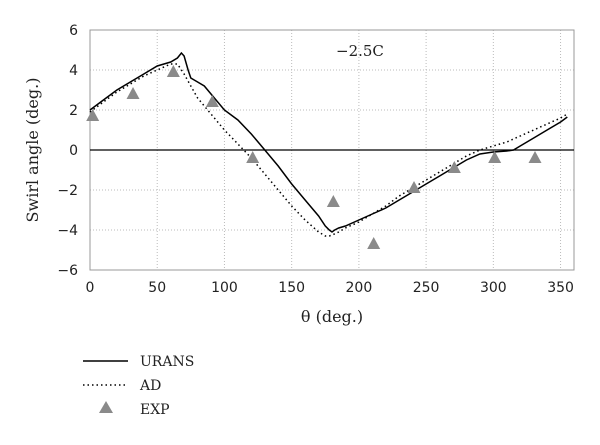 The width and height of the screenshot is (600, 445). I want to click on x-tick-label: 300, so click(493, 288).